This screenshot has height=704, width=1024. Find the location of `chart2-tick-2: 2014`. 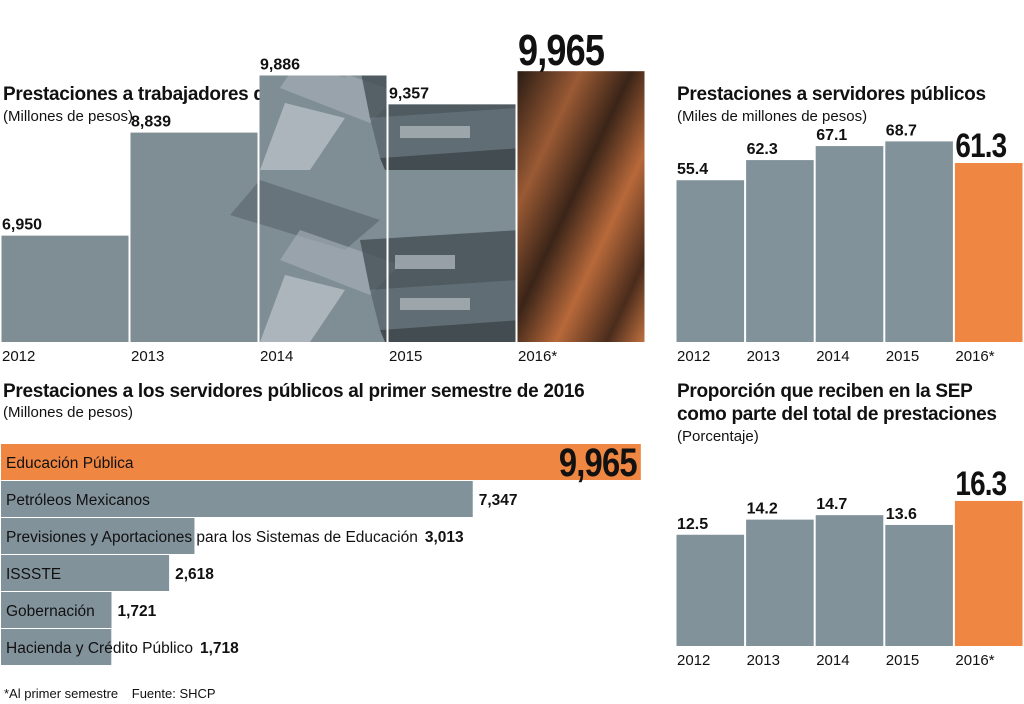

chart2-tick-2: 2014 is located at coordinates (832, 356).